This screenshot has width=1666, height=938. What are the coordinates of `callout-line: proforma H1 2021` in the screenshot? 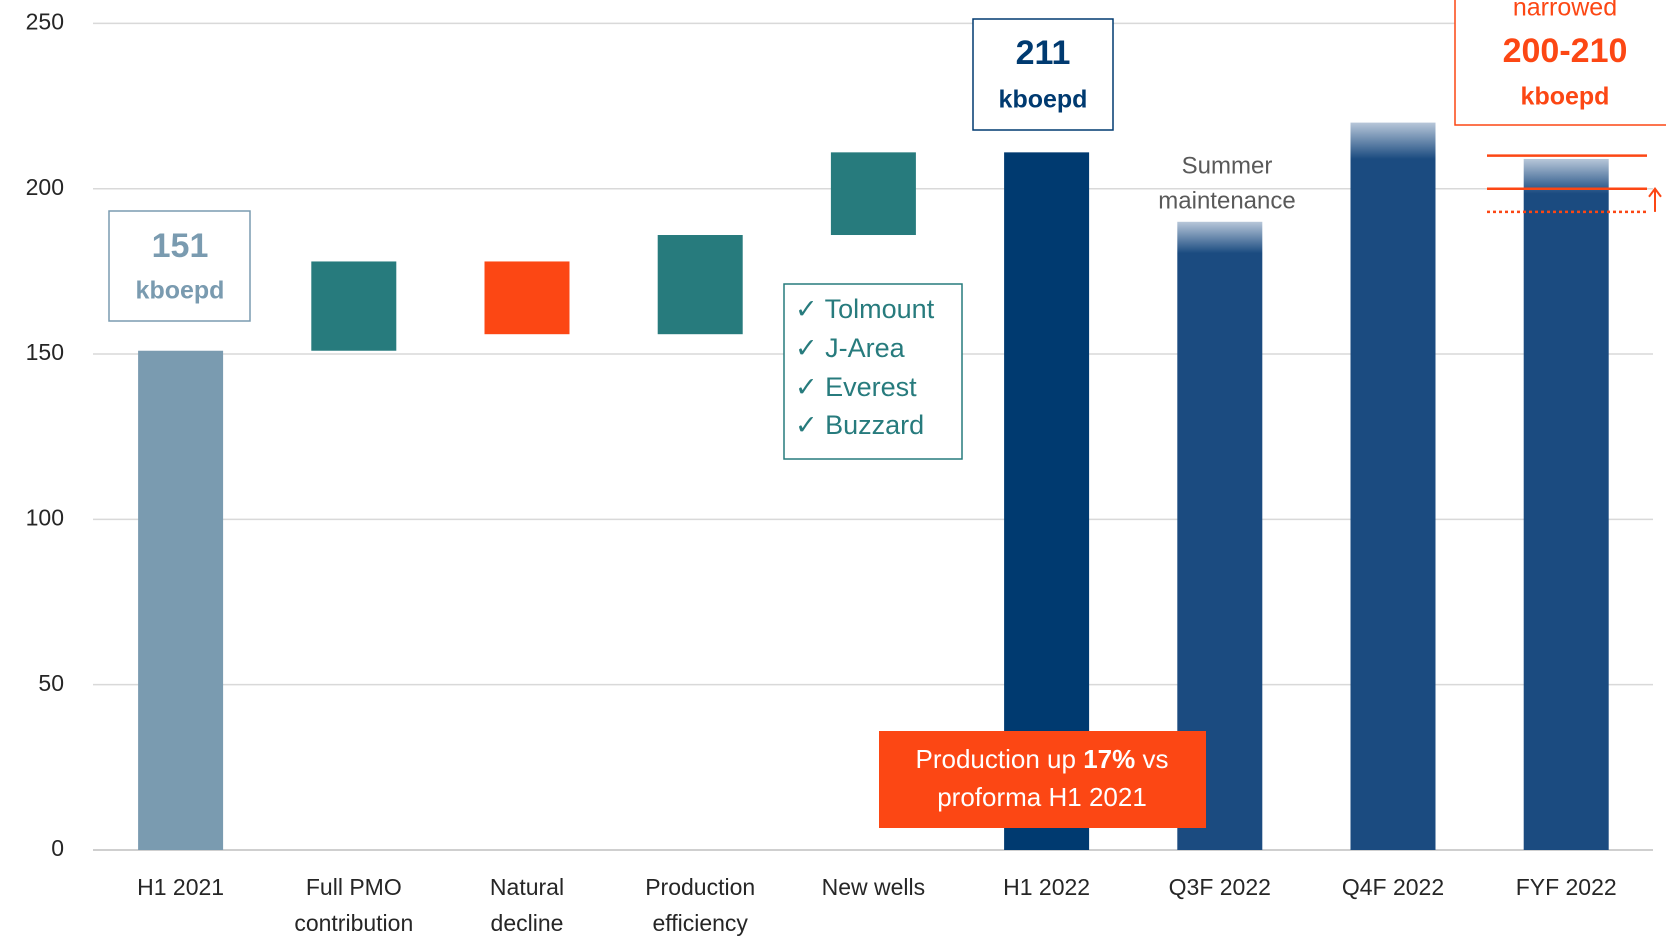 It's located at (1042, 797).